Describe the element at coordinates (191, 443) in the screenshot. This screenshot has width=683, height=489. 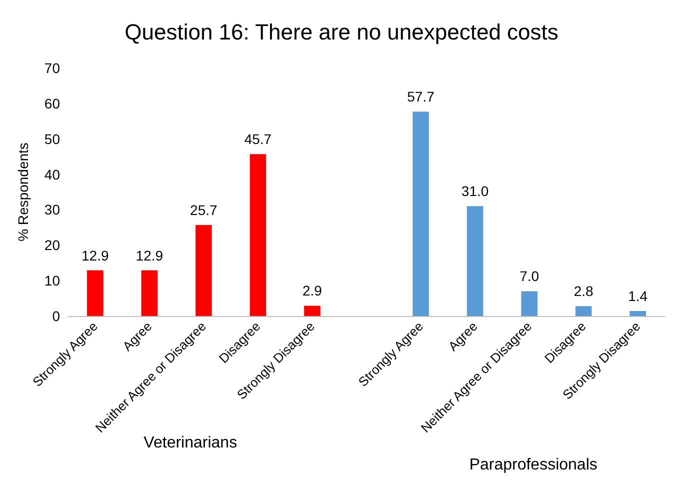
I see `text: Veterinarians` at that location.